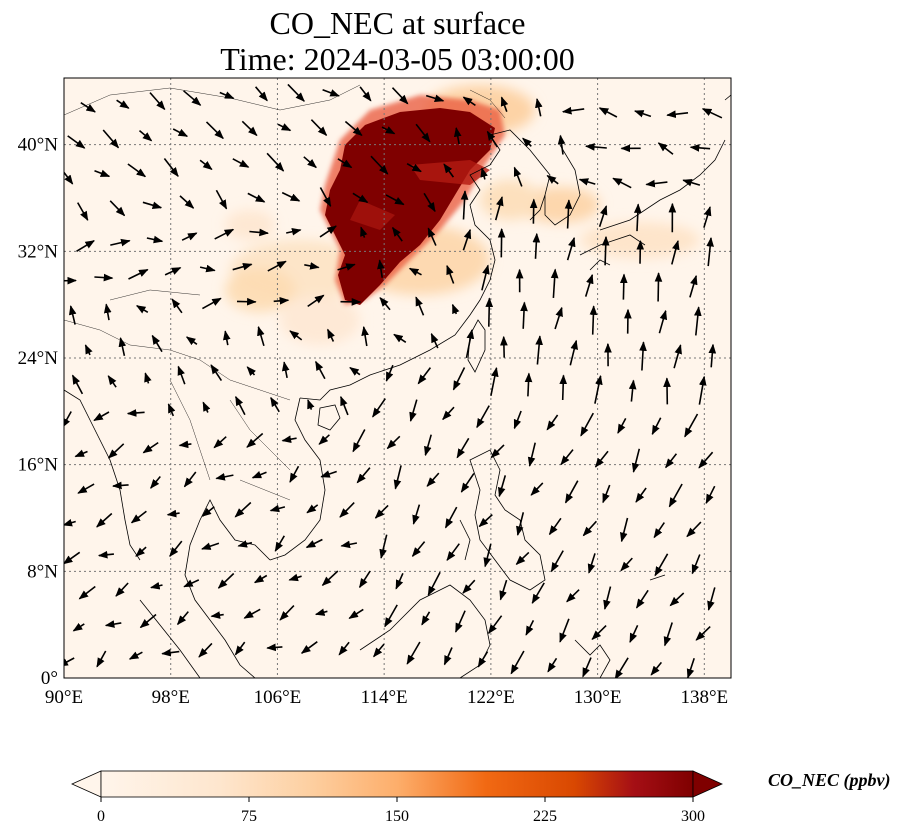 The width and height of the screenshot is (920, 836). What do you see at coordinates (64, 697) in the screenshot?
I see `x-tick-label: 90°E` at bounding box center [64, 697].